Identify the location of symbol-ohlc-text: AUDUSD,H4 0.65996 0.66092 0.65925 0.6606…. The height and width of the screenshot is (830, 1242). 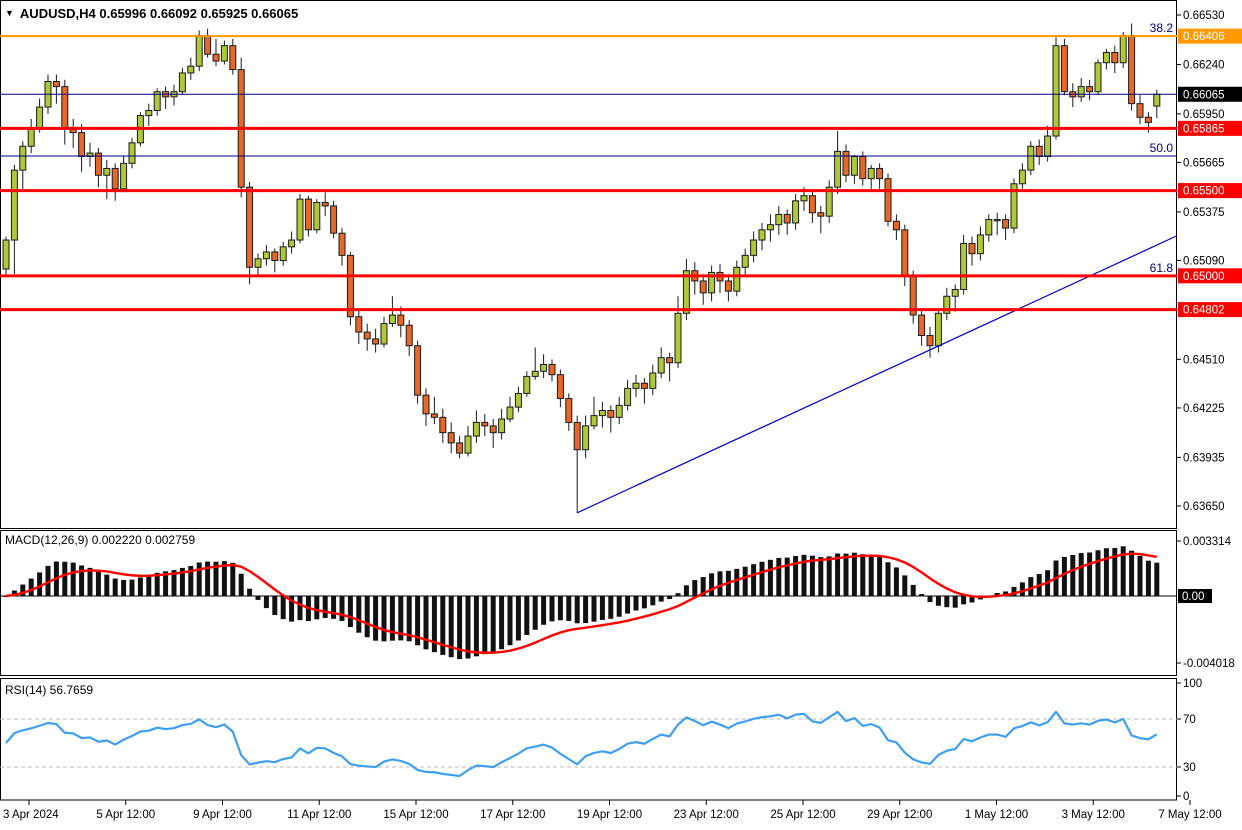
(159, 13).